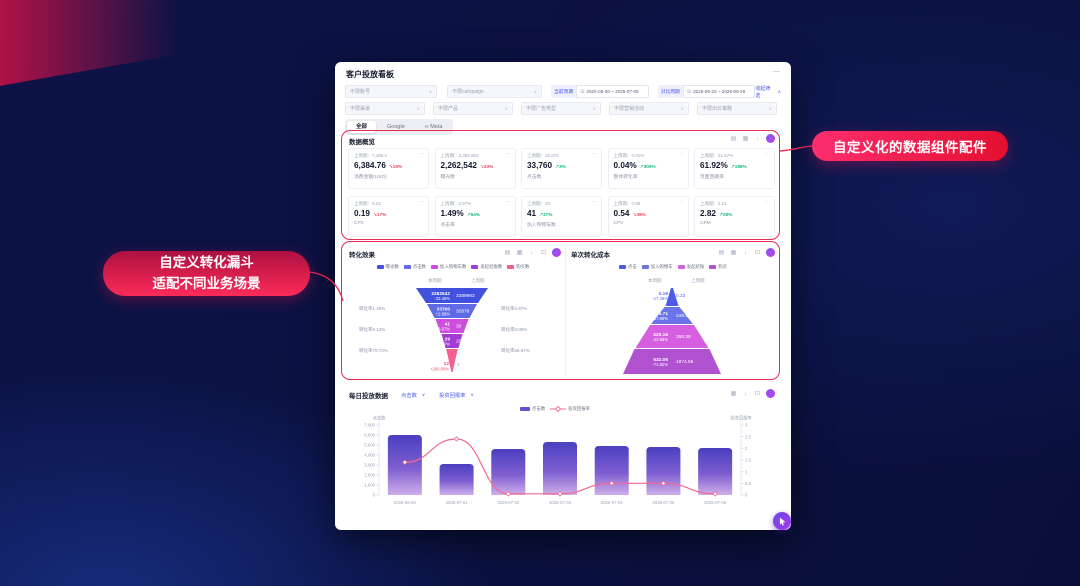 The width and height of the screenshot is (1080, 586). I want to click on decorative-red-streak, so click(169, 48).